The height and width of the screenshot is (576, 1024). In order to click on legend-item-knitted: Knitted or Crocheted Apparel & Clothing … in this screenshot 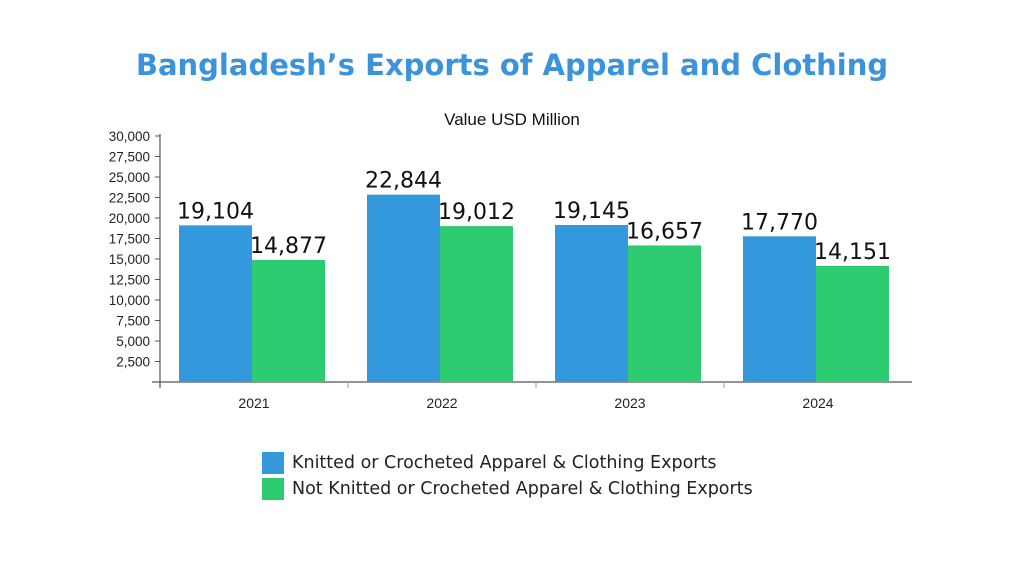, I will do `click(507, 463)`.